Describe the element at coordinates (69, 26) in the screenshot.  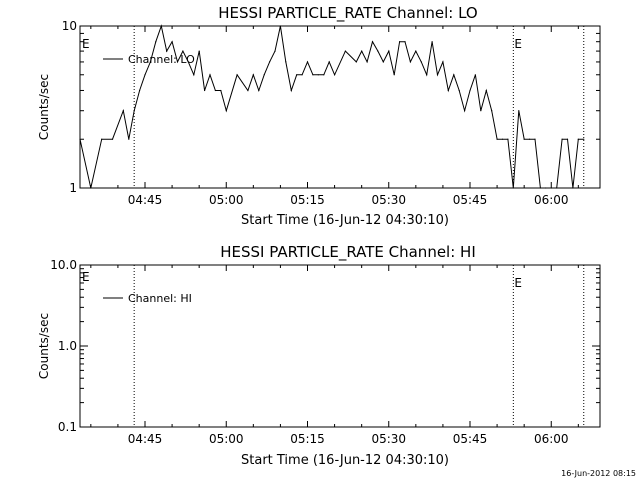
I see `y-tick-label: 10` at that location.